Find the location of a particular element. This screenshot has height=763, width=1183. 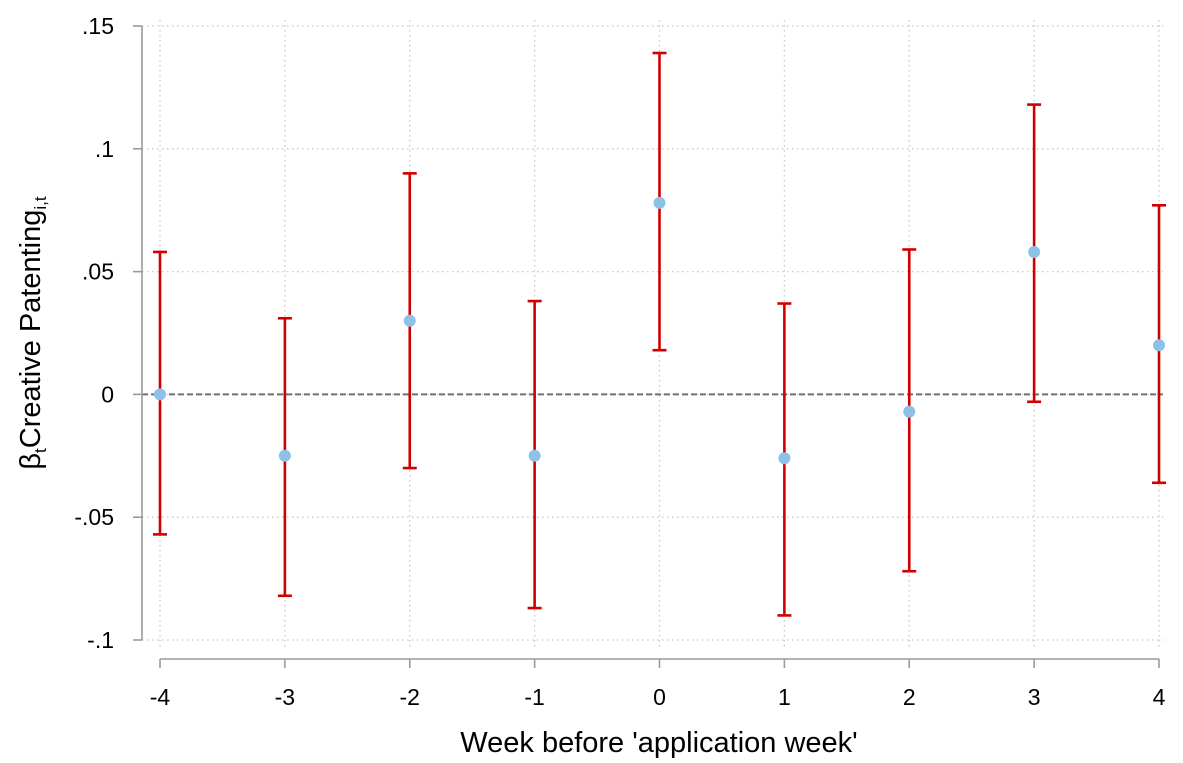

y-axis-label-beta: β is located at coordinates (31, 461).